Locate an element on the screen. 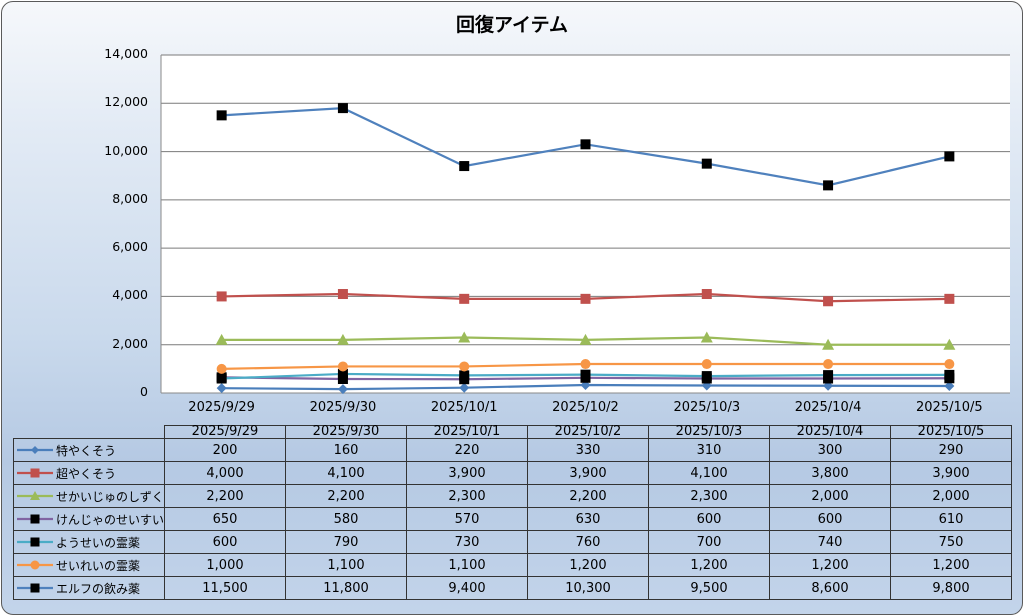 Image resolution: width=1024 pixels, height=616 pixels. series-name: せいれいの霊薬 is located at coordinates (98, 565).